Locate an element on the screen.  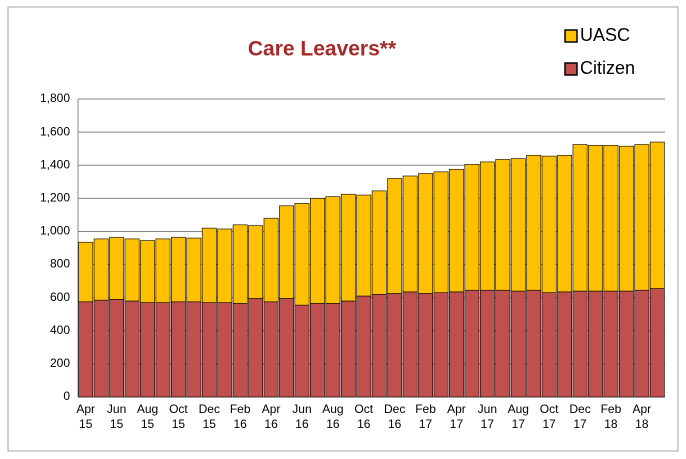
y-tick-label: 1,800 is located at coordinates (55, 98).